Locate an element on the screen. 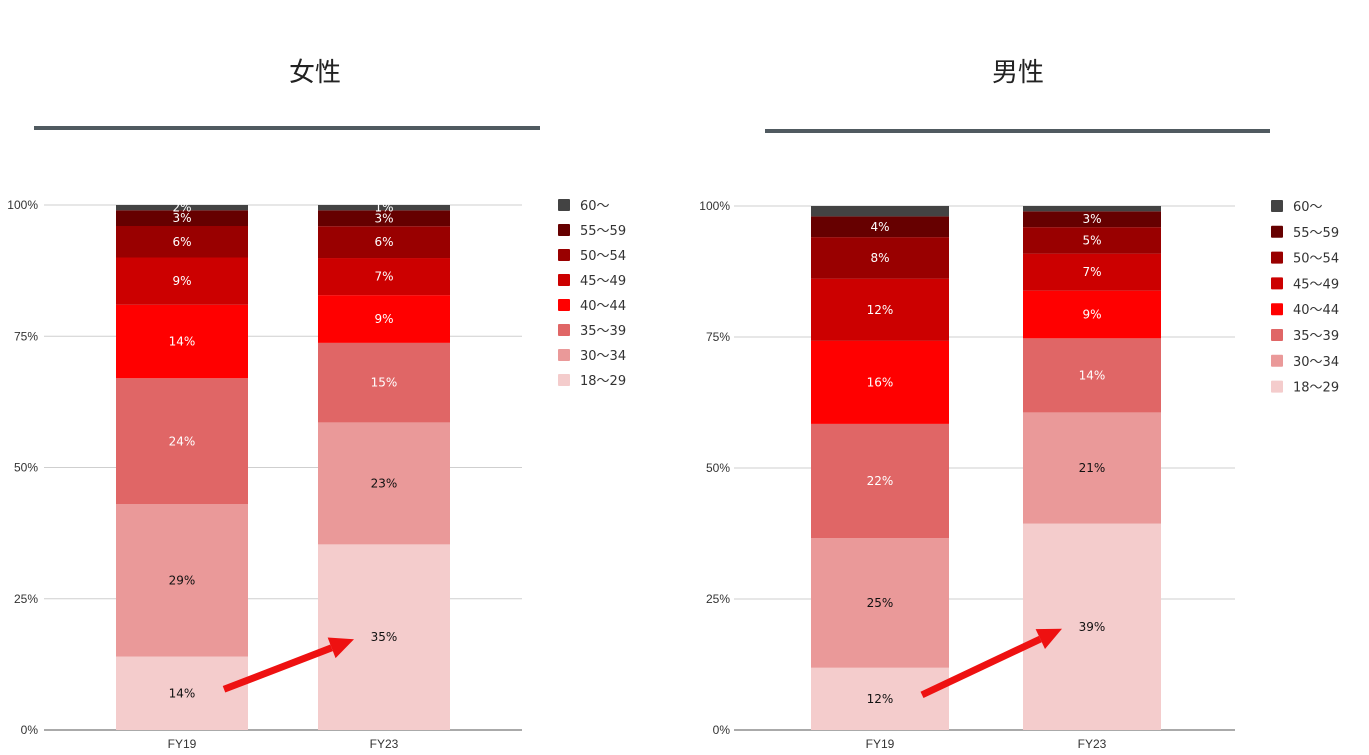  chart-title: 女性 is located at coordinates (314, 73).